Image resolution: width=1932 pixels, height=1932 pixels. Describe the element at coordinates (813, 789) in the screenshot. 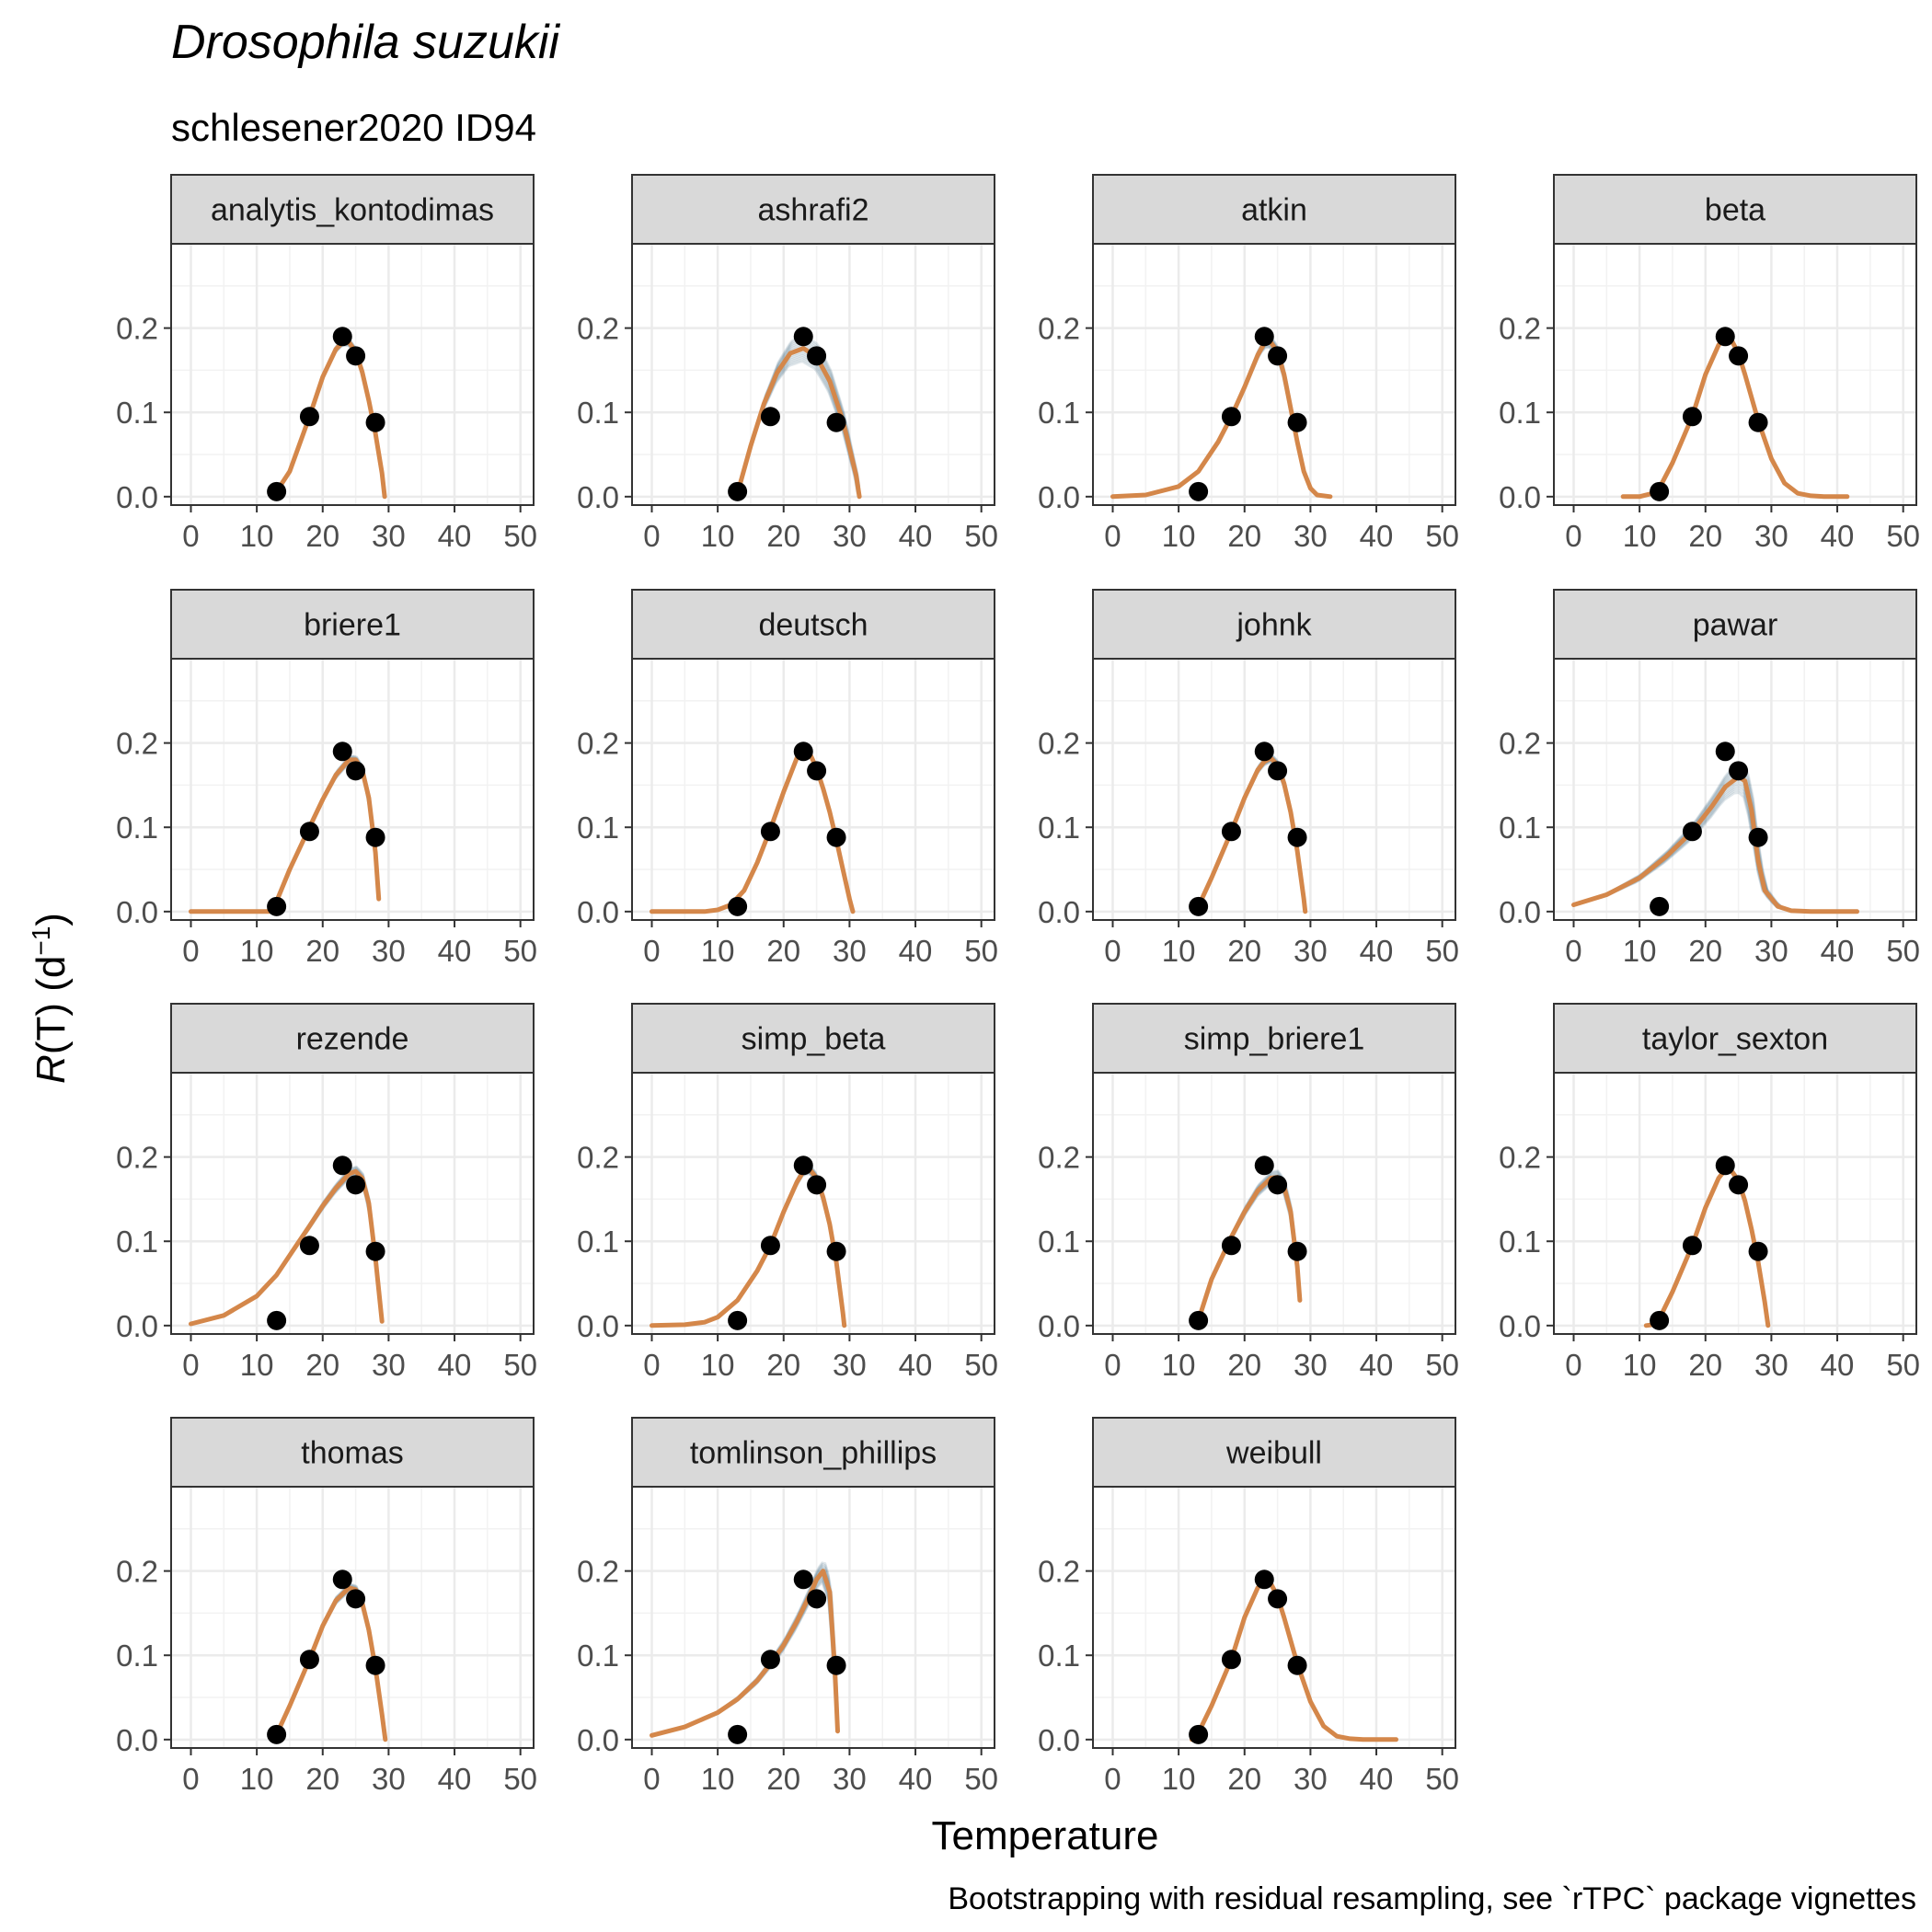

I see `panel-border` at that location.